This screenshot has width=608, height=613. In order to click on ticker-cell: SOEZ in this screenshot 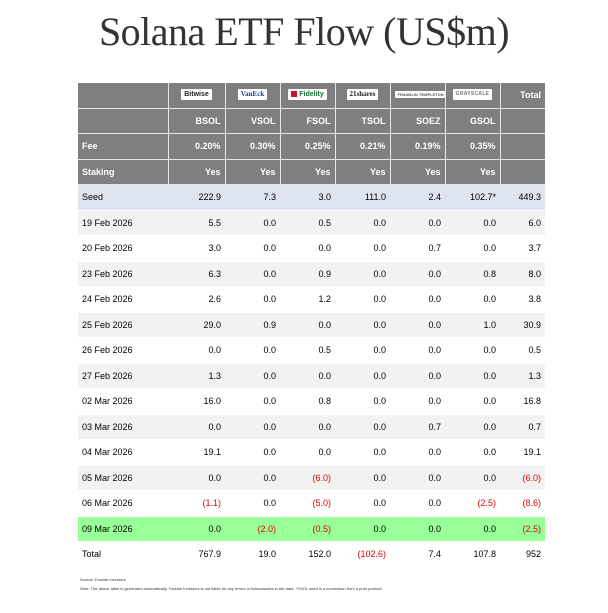, I will do `click(418, 121)`.